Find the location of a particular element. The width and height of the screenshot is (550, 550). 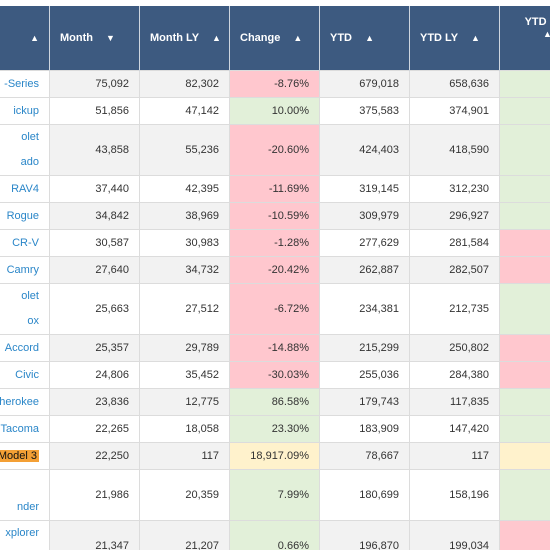

month-cell: 75,092 is located at coordinates (94, 84).